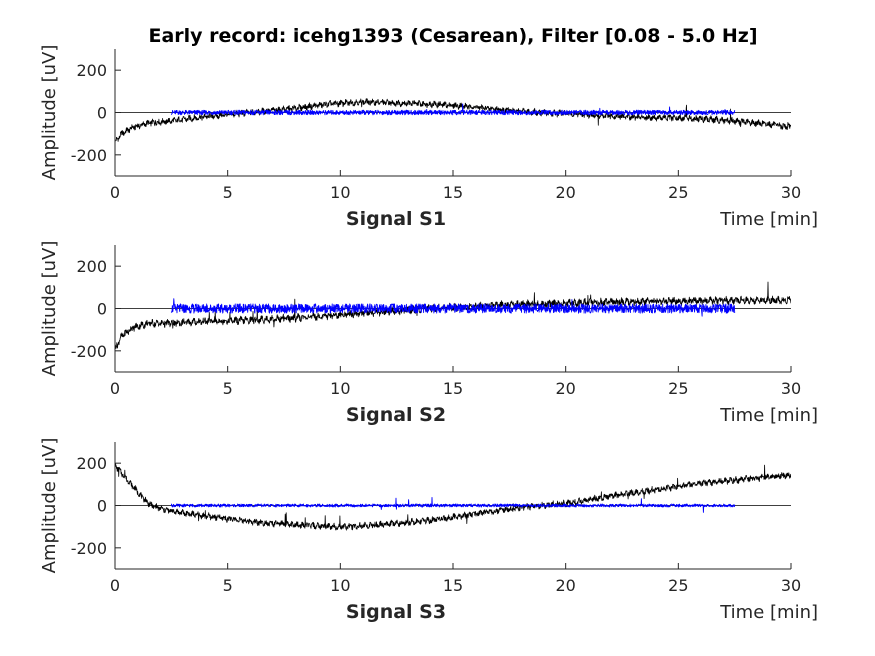 This screenshot has width=875, height=656. Describe the element at coordinates (396, 219) in the screenshot. I see `x-axis-label: Signal S1` at that location.